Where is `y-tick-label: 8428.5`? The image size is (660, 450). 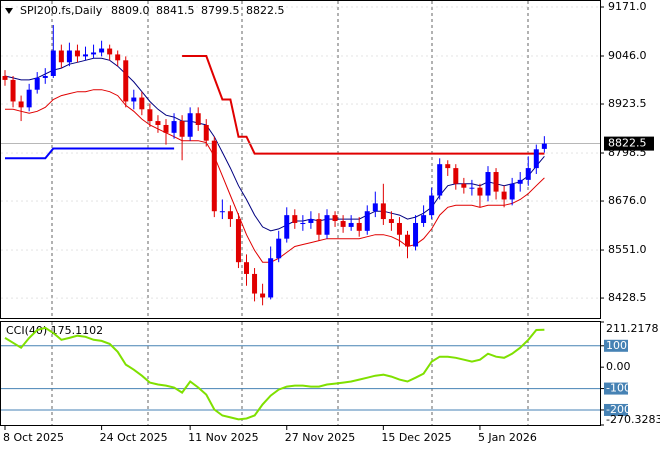
y-tick-label: 8428.5 is located at coordinates (627, 297).